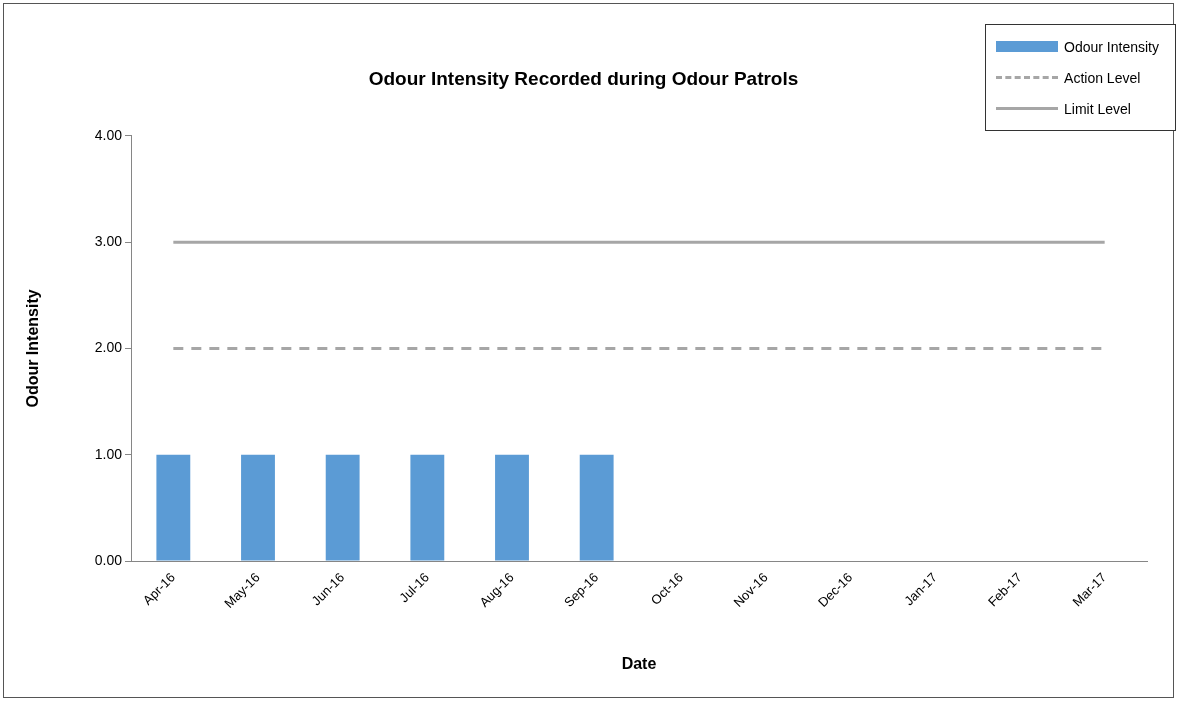  I want to click on chart-title: Odour Intensity Recorded during Odour Patrols, so click(583, 78).